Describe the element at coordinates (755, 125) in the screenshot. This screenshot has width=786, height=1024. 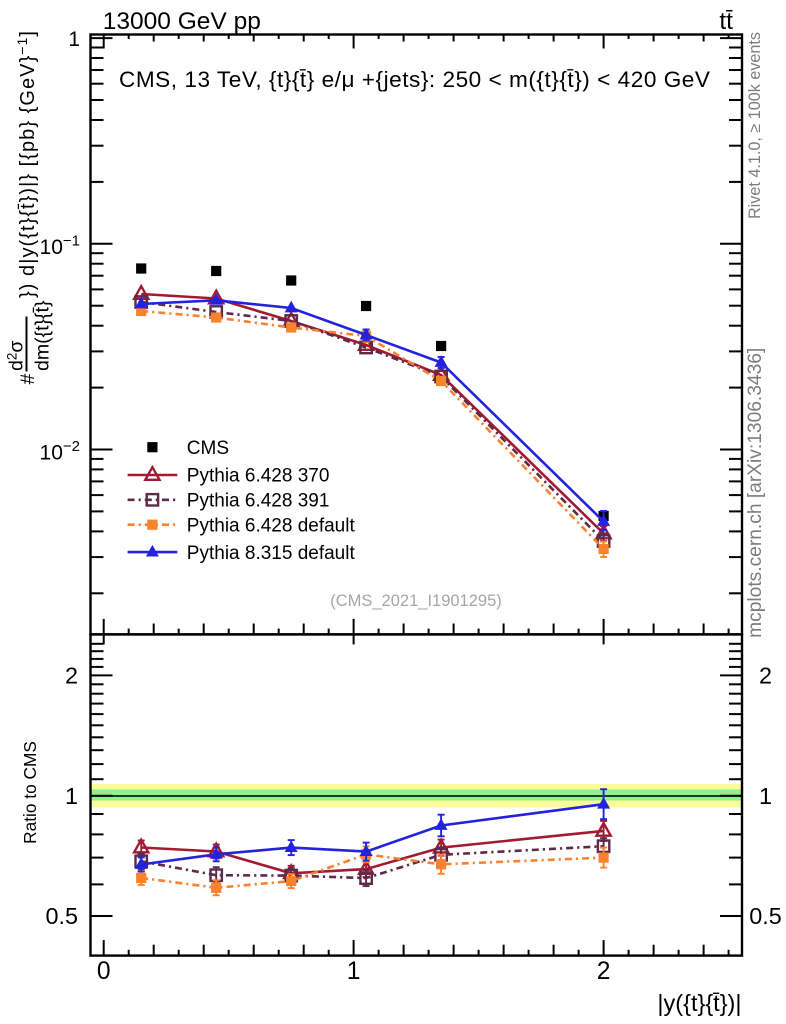
I see `svg-text: Rivet 4.1.0, ≥ 100k events` at that location.